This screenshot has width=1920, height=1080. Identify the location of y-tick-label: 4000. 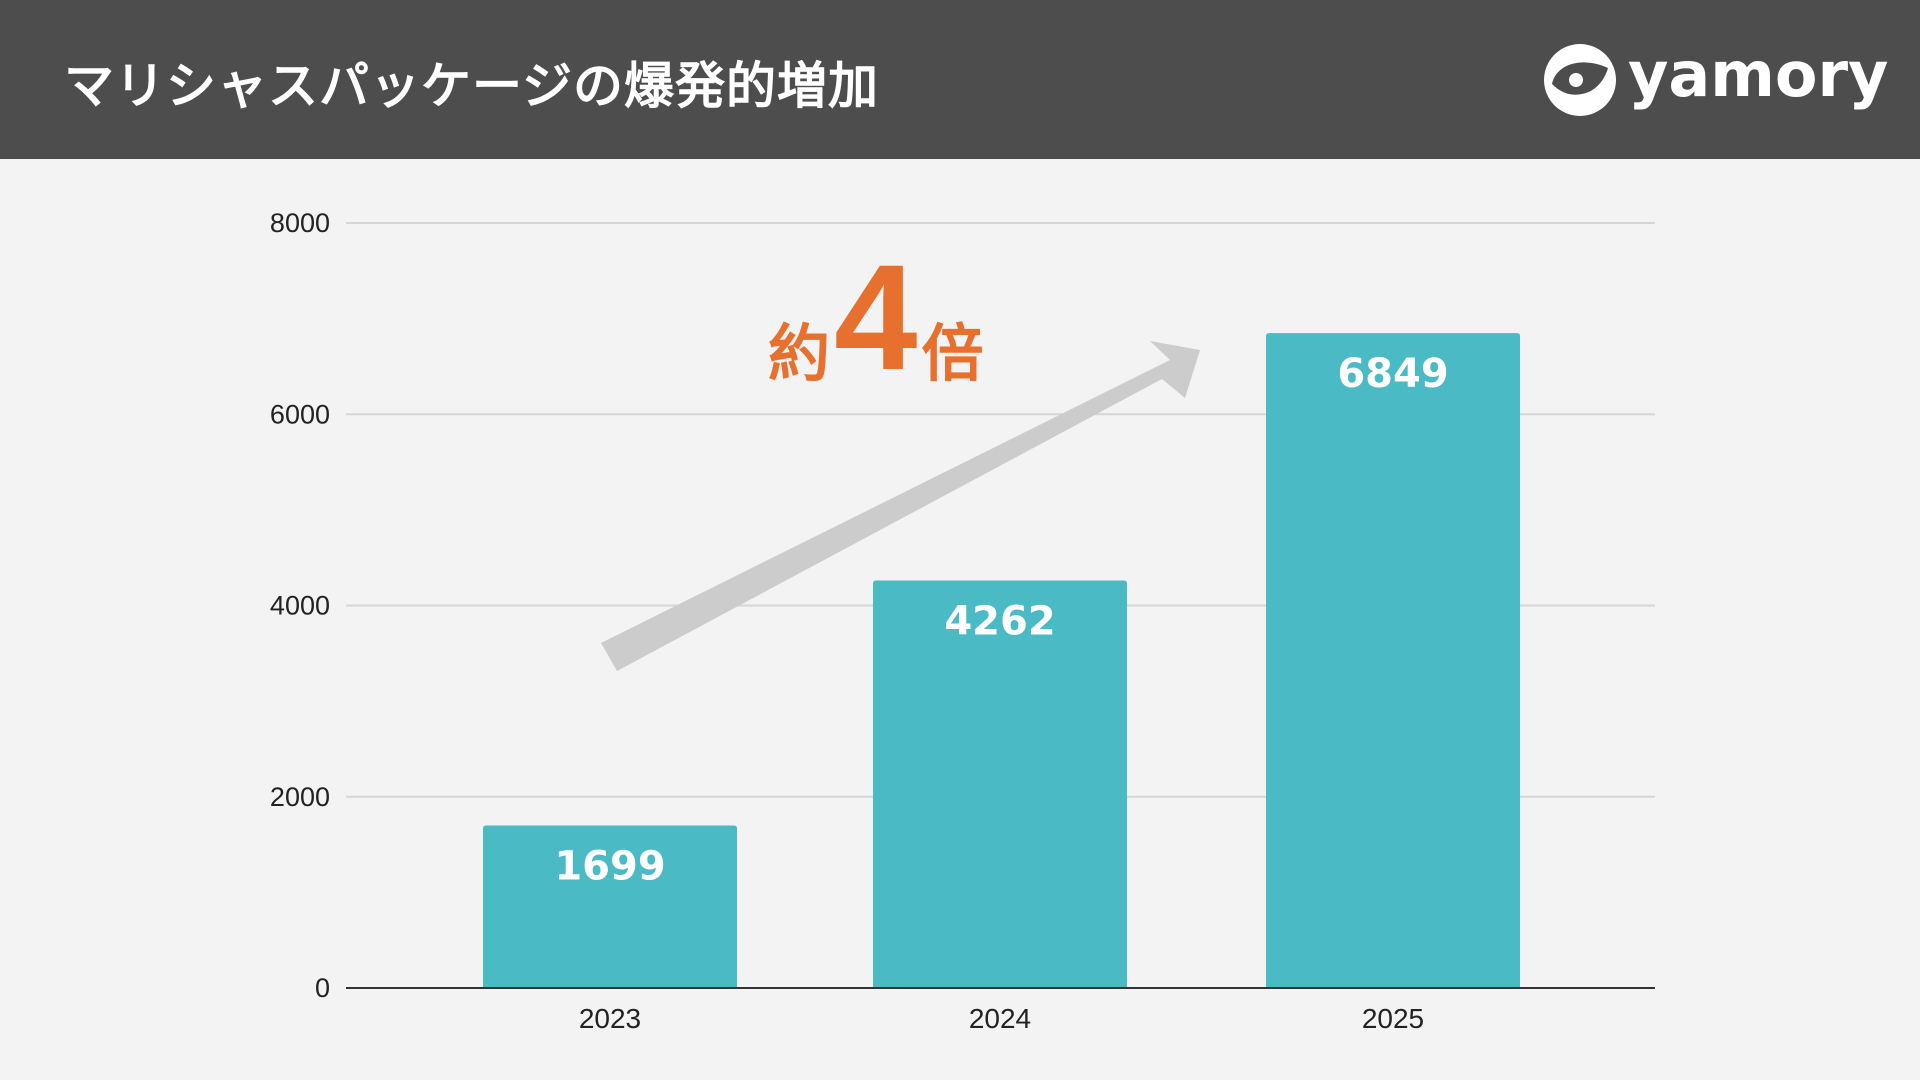
(300, 606).